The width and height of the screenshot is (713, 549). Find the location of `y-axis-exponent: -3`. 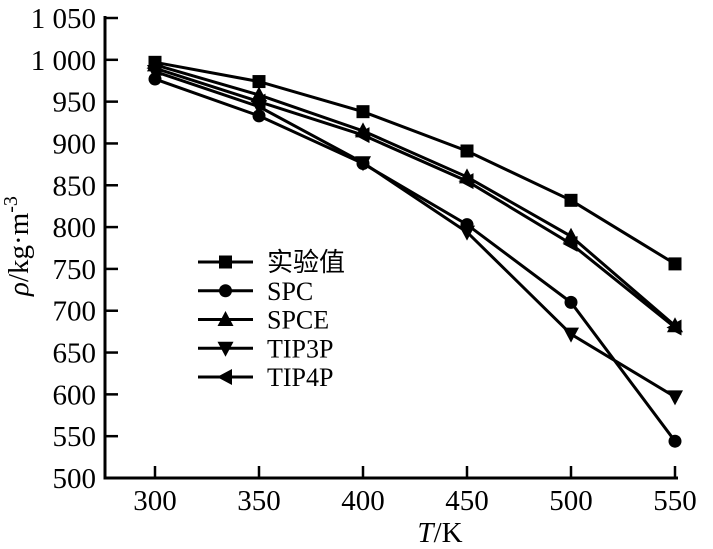

y-axis-exponent: -3 is located at coordinates (11, 204).